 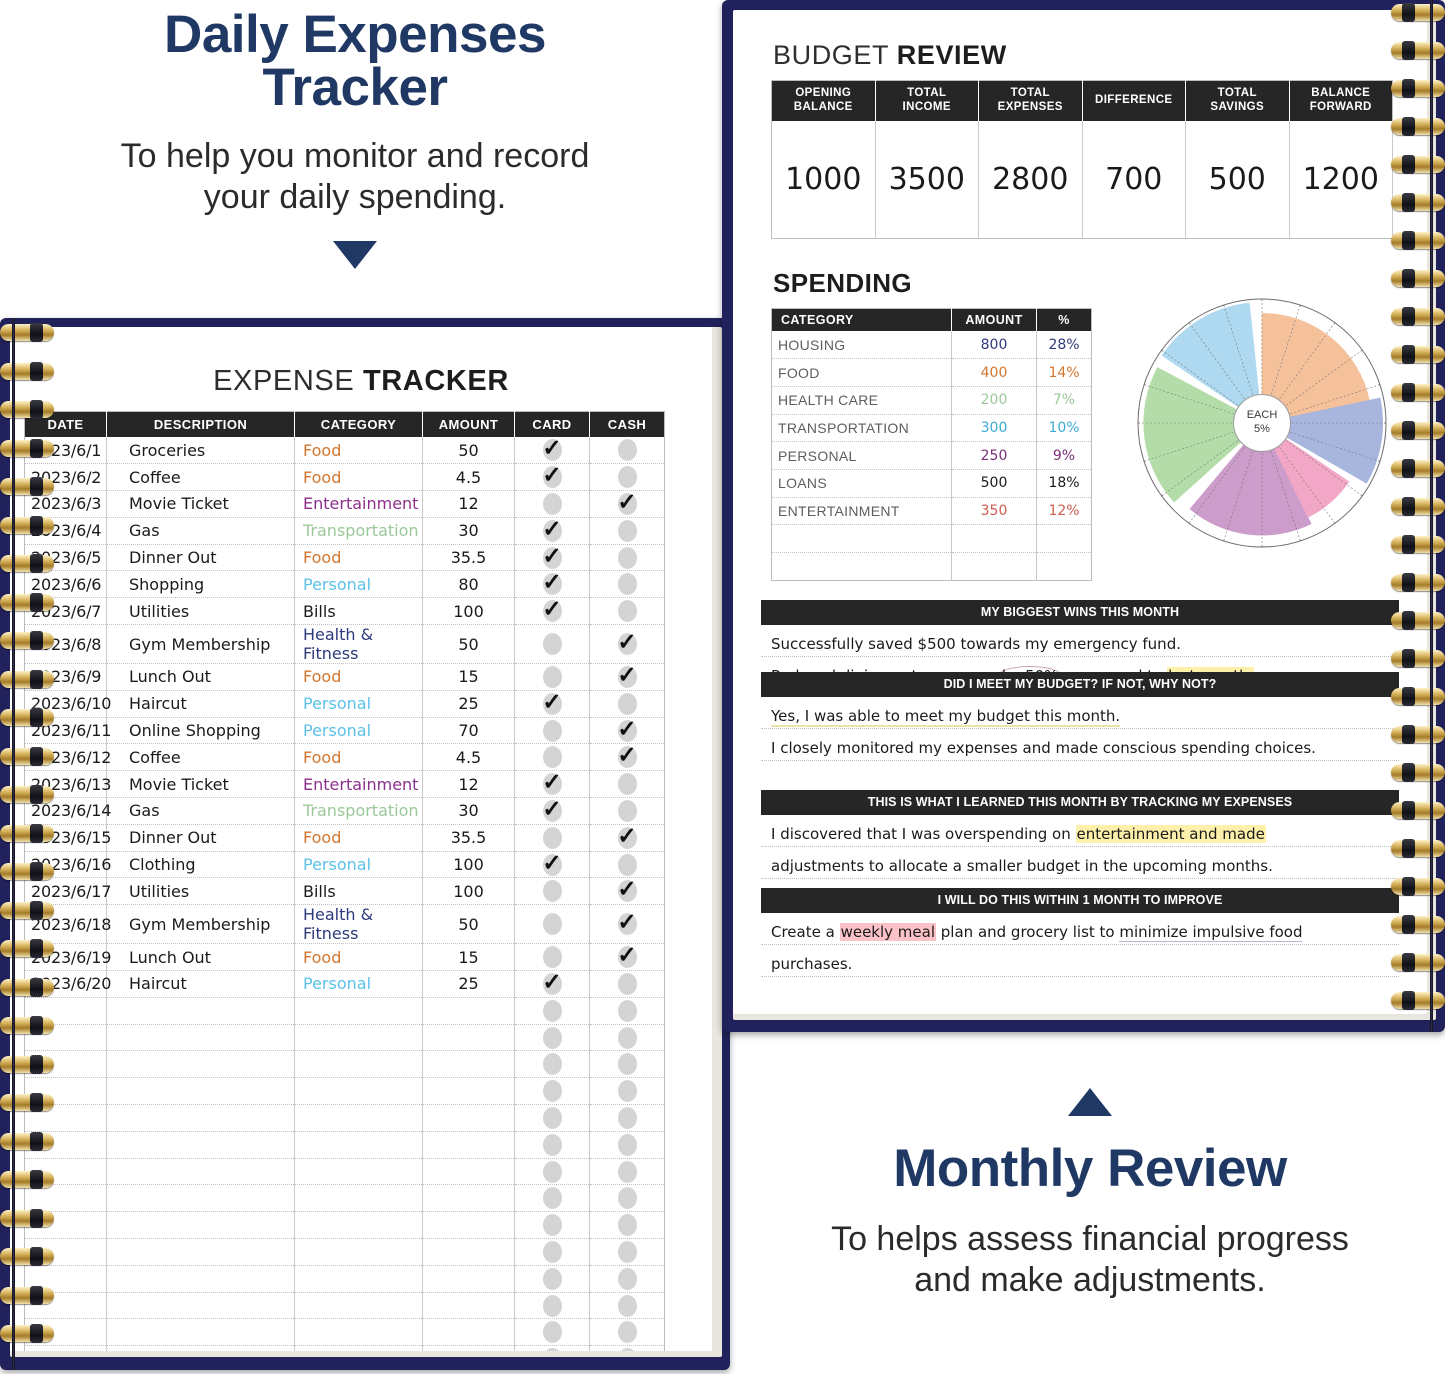 I want to click on spending-row: LOANS 500 18%, so click(x=931, y=483).